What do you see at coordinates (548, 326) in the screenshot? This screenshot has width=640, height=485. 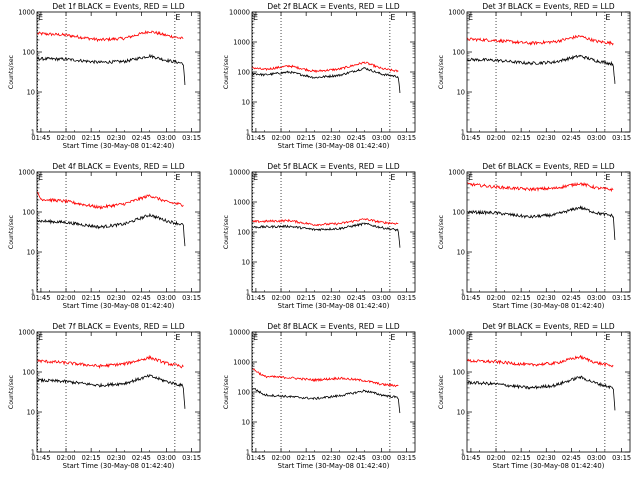 I see `plot-title: Det 9f BLACK = Events, RED = LLD` at bounding box center [548, 326].